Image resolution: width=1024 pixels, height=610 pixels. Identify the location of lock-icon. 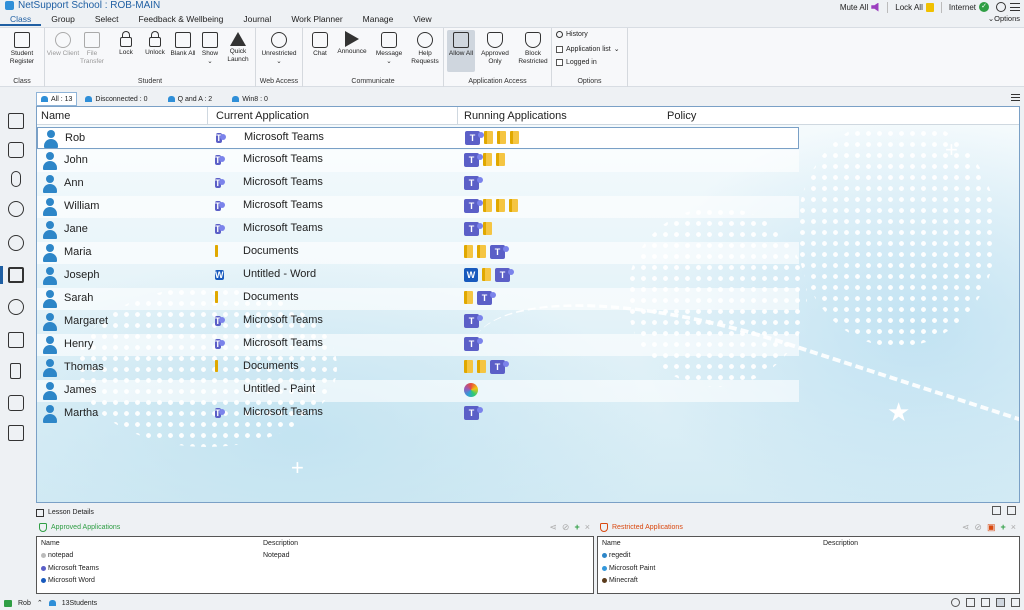
(126, 39).